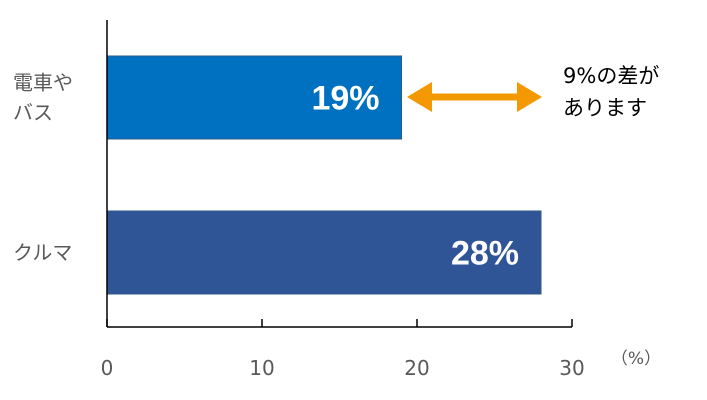 The height and width of the screenshot is (400, 707). Describe the element at coordinates (474, 97) in the screenshot. I see `double-arrow-icon` at that location.